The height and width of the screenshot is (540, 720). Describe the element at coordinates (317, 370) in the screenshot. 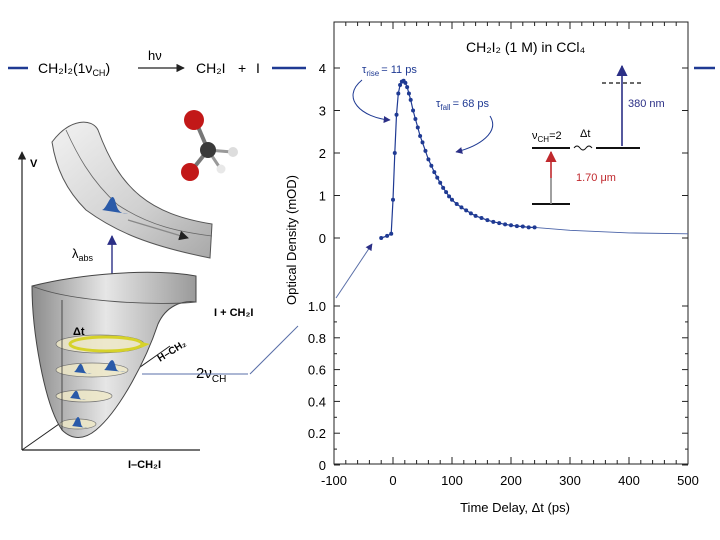

I see `lower-y-tick-label: 0.6` at that location.